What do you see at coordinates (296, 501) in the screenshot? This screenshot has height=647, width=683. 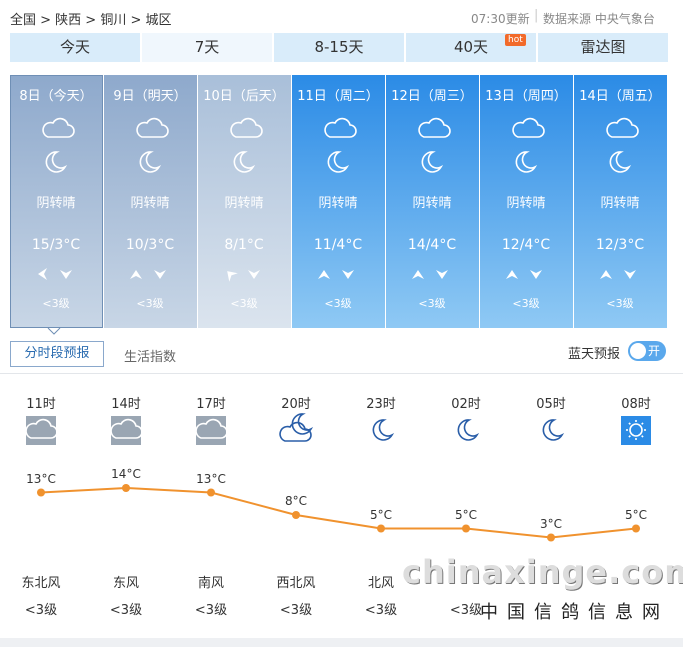 I see `hour-temp-label: 8°C` at bounding box center [296, 501].